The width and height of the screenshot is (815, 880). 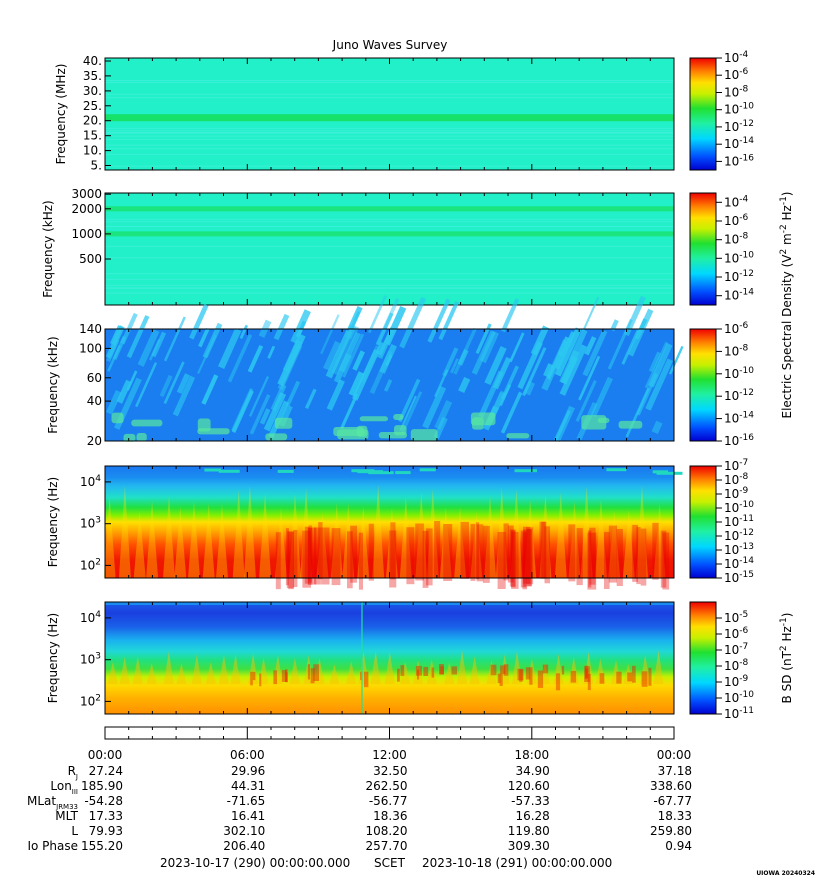 What do you see at coordinates (389, 249) in the screenshot?
I see `spectrogram-hfr-low` at bounding box center [389, 249].